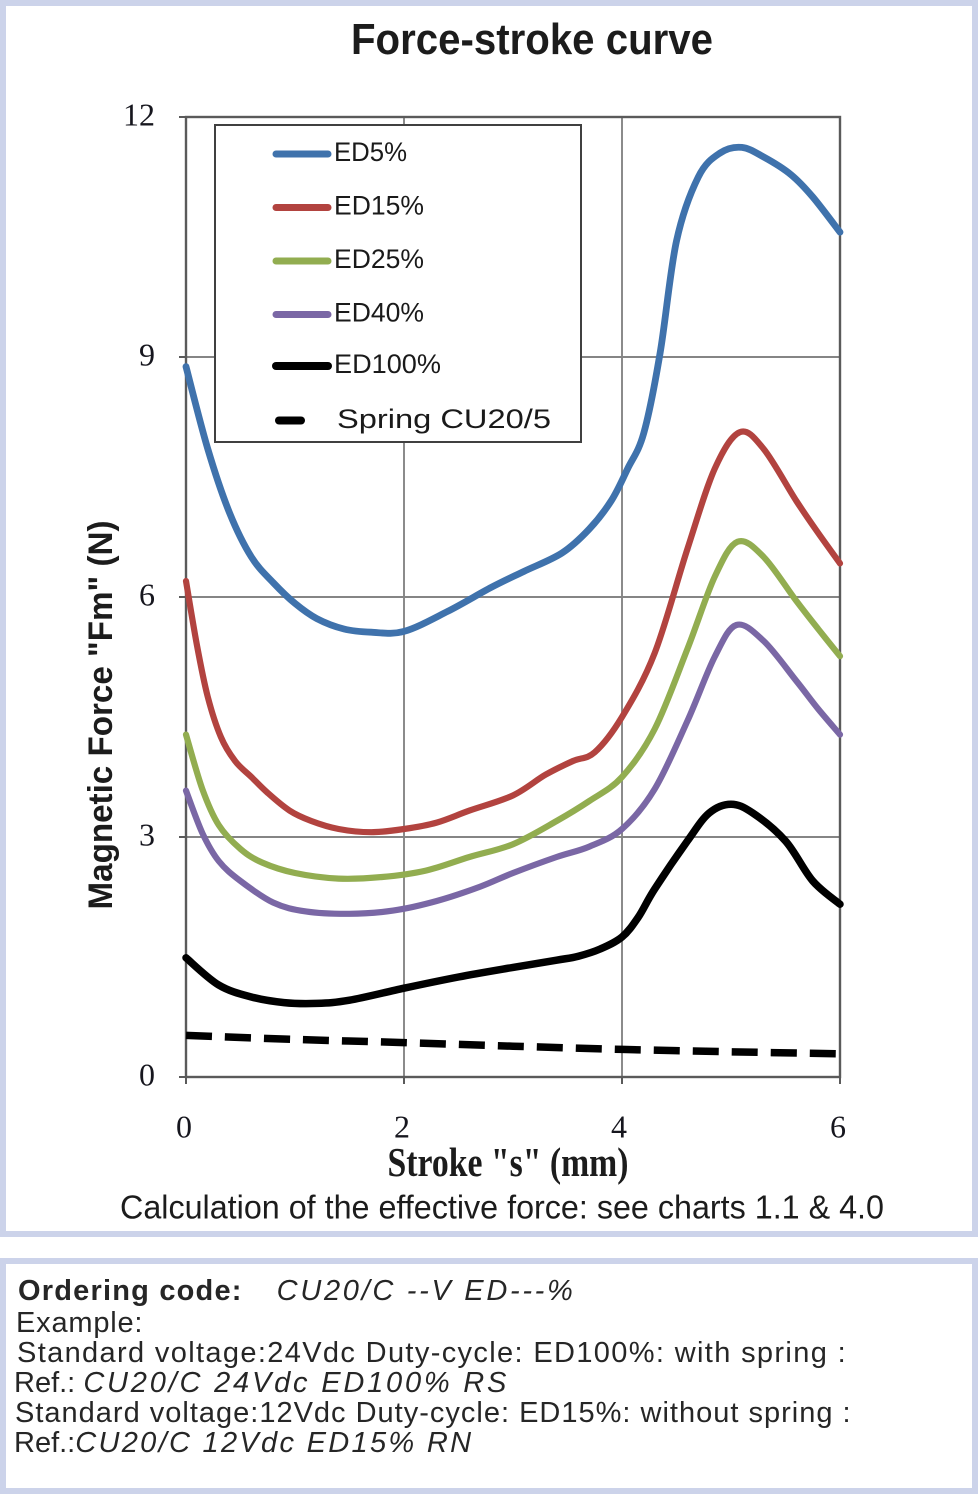 Image resolution: width=980 pixels, height=1500 pixels. Describe the element at coordinates (402, 1127) in the screenshot. I see `svg-text: 2` at that location.